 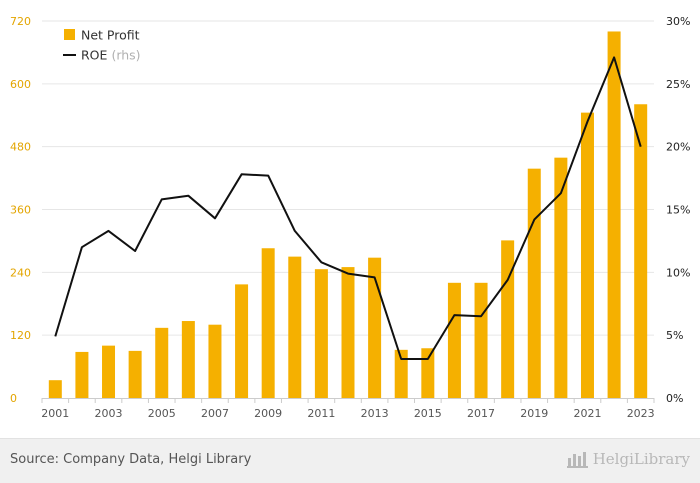 I want to click on x-tick-label: 2021, so click(x=587, y=413).